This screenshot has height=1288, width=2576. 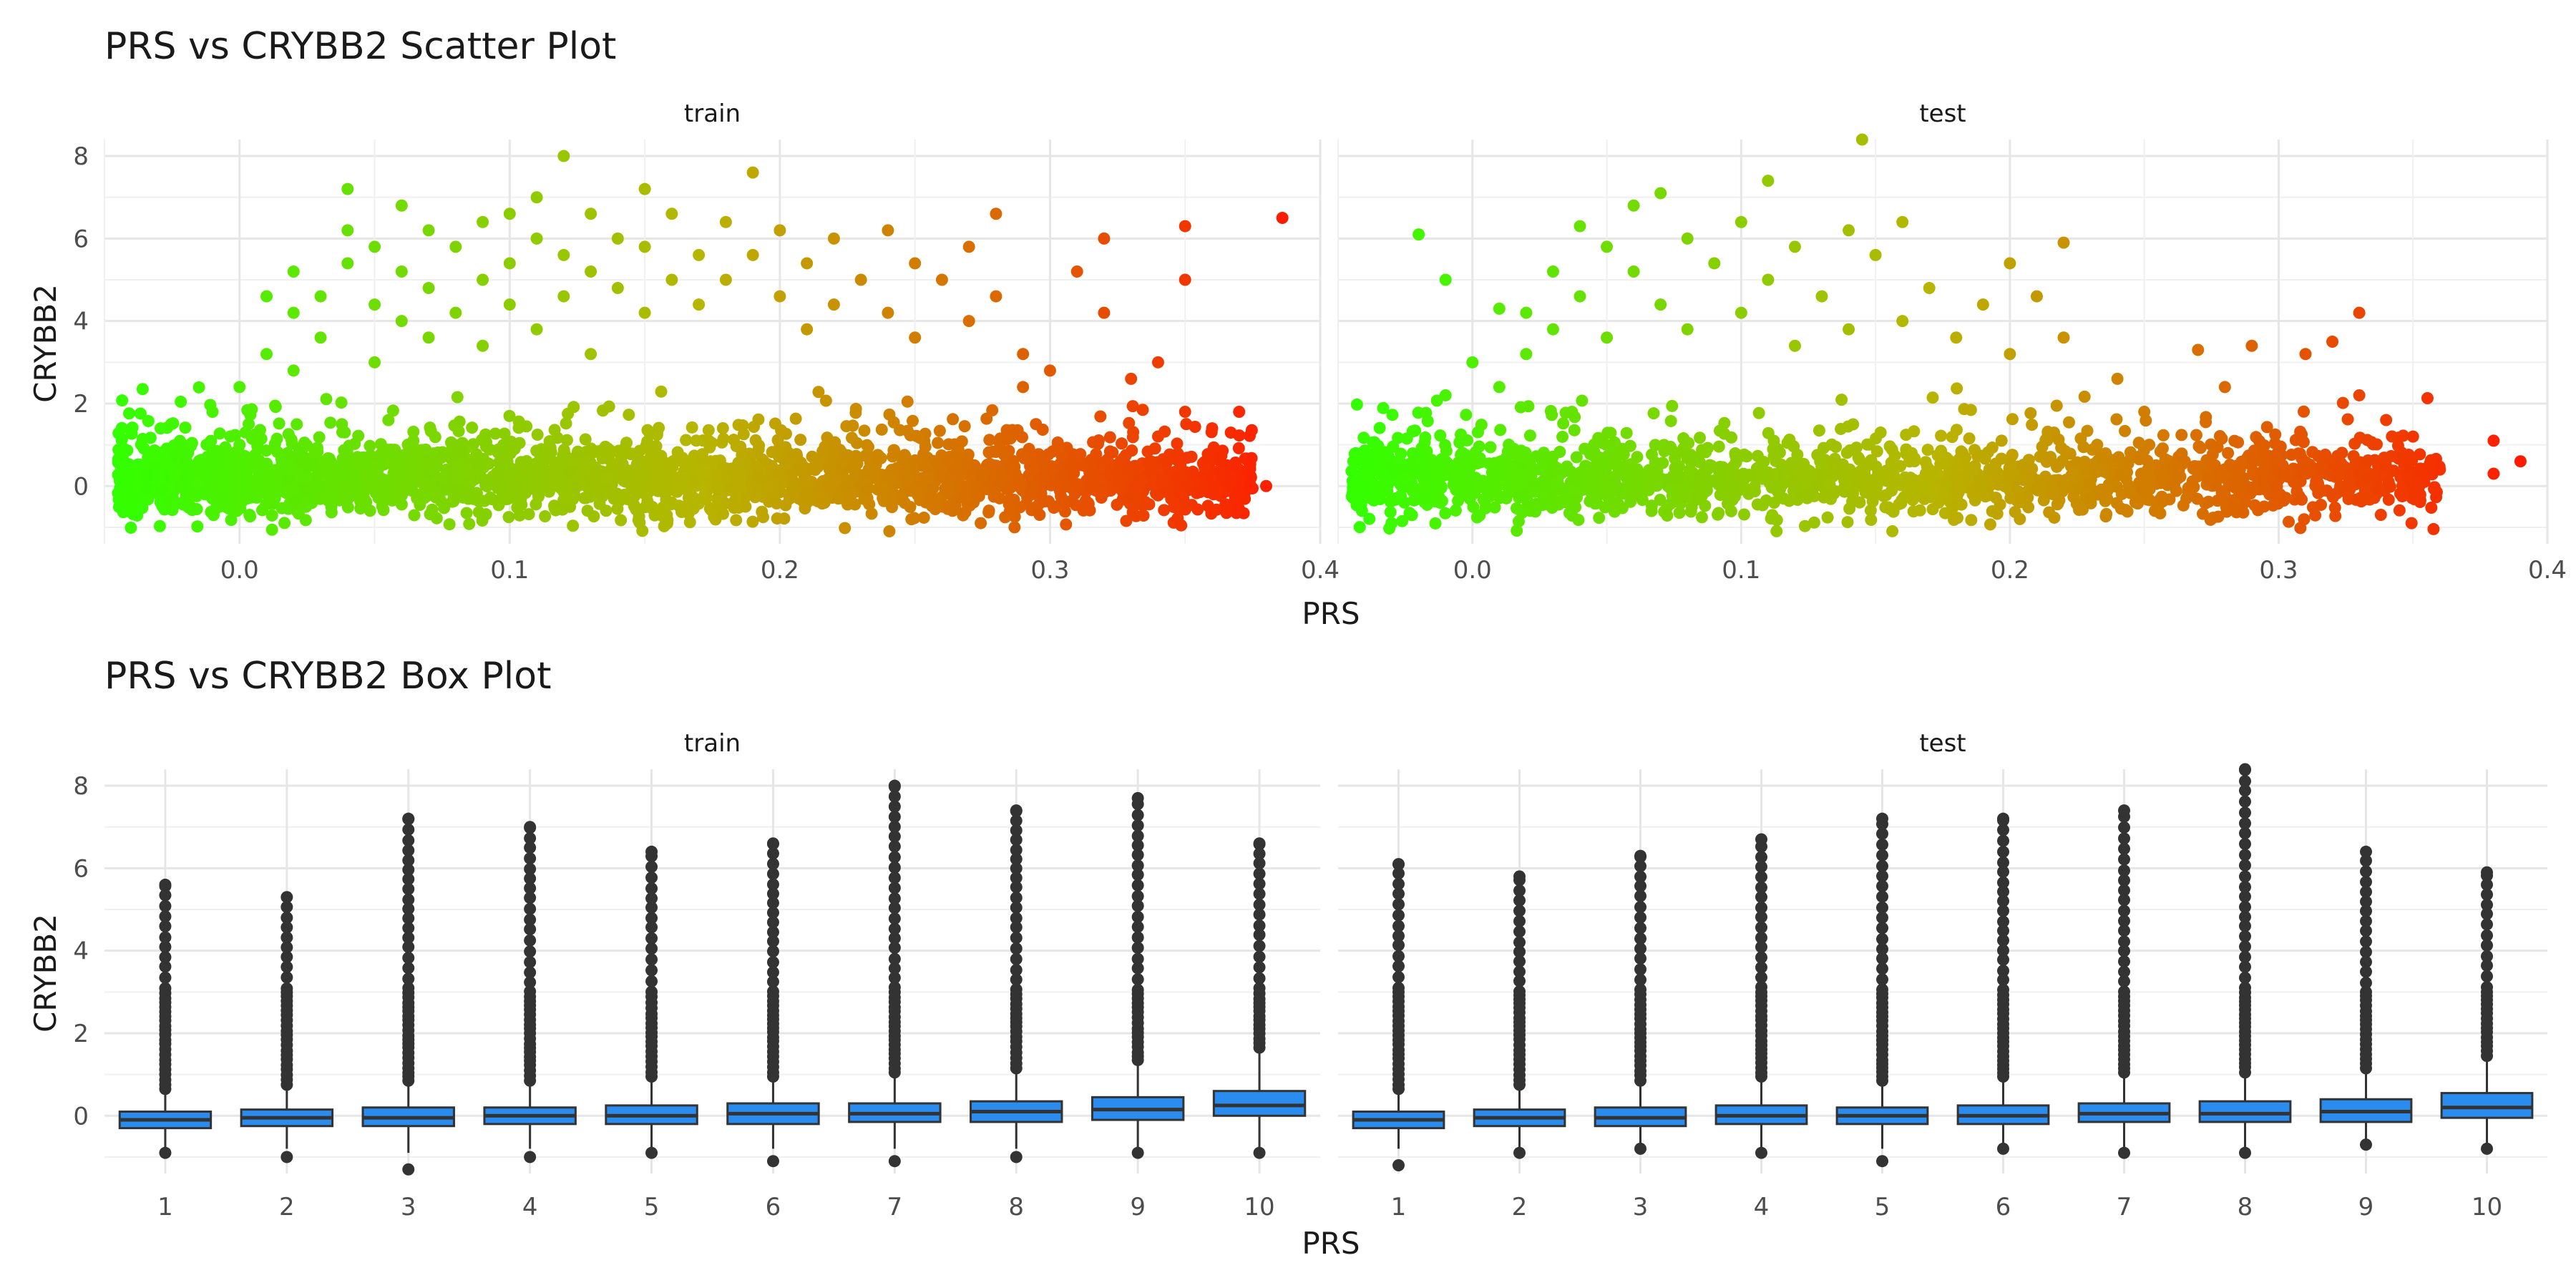 What do you see at coordinates (81, 786) in the screenshot?
I see `y-tick-label: 8` at bounding box center [81, 786].